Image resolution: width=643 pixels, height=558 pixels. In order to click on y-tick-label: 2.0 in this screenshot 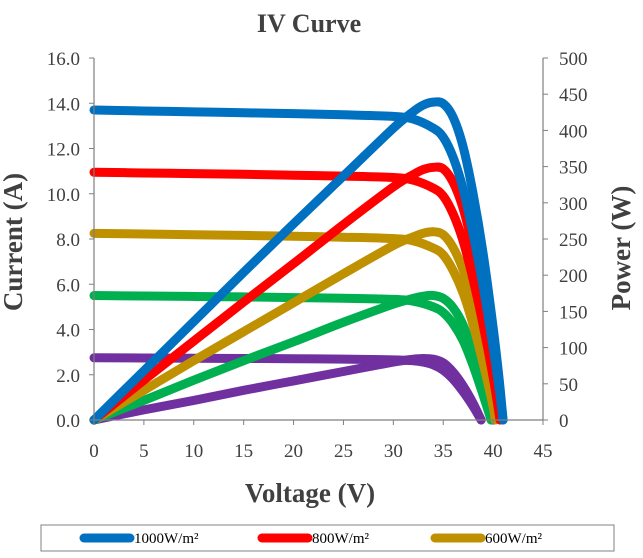, I will do `click(68, 376)`.